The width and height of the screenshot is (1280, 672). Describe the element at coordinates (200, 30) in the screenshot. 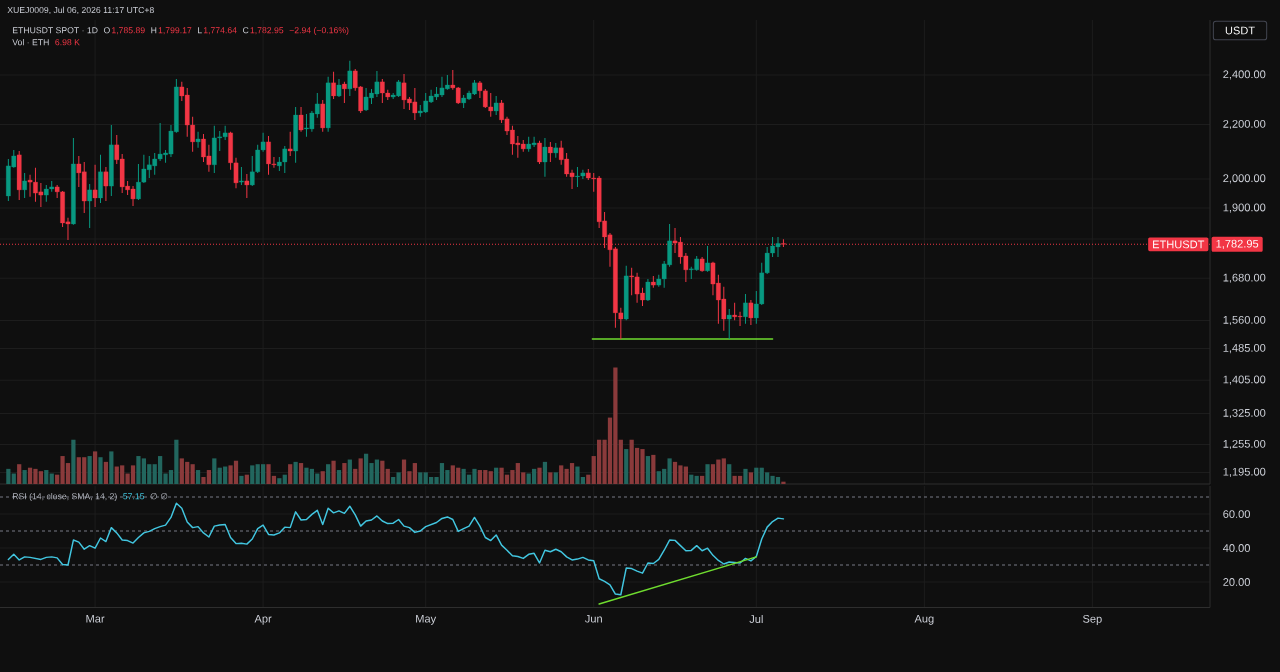

I see `annotation: L` at that location.